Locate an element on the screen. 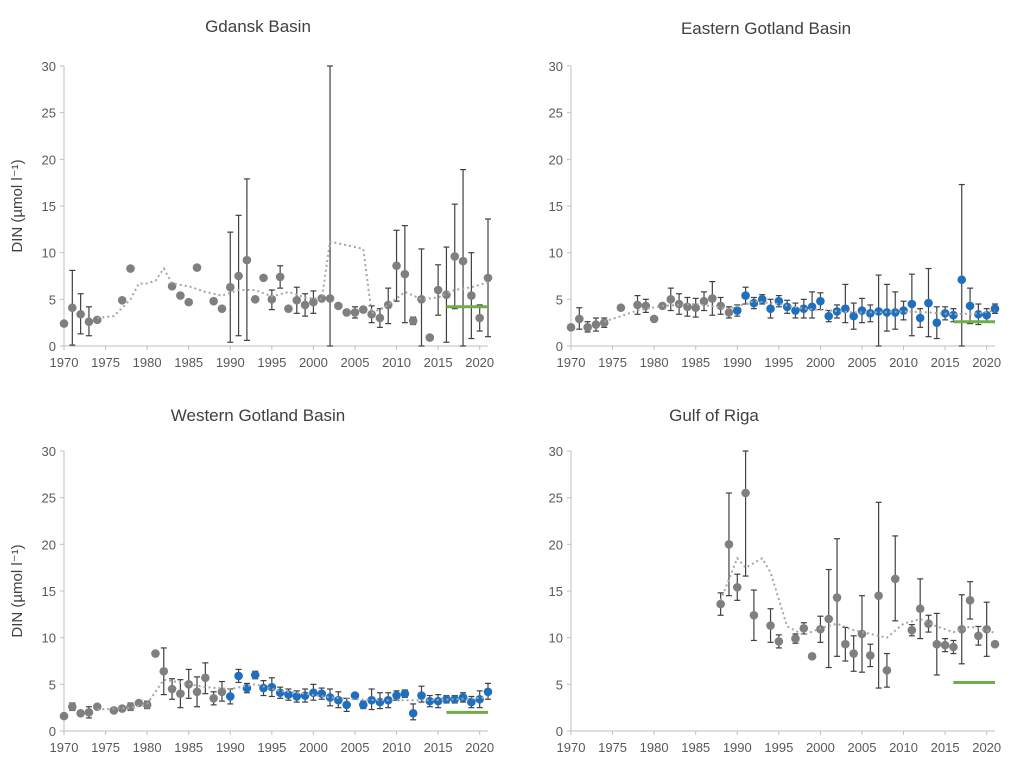  x-tick-label: 2000 is located at coordinates (820, 362).